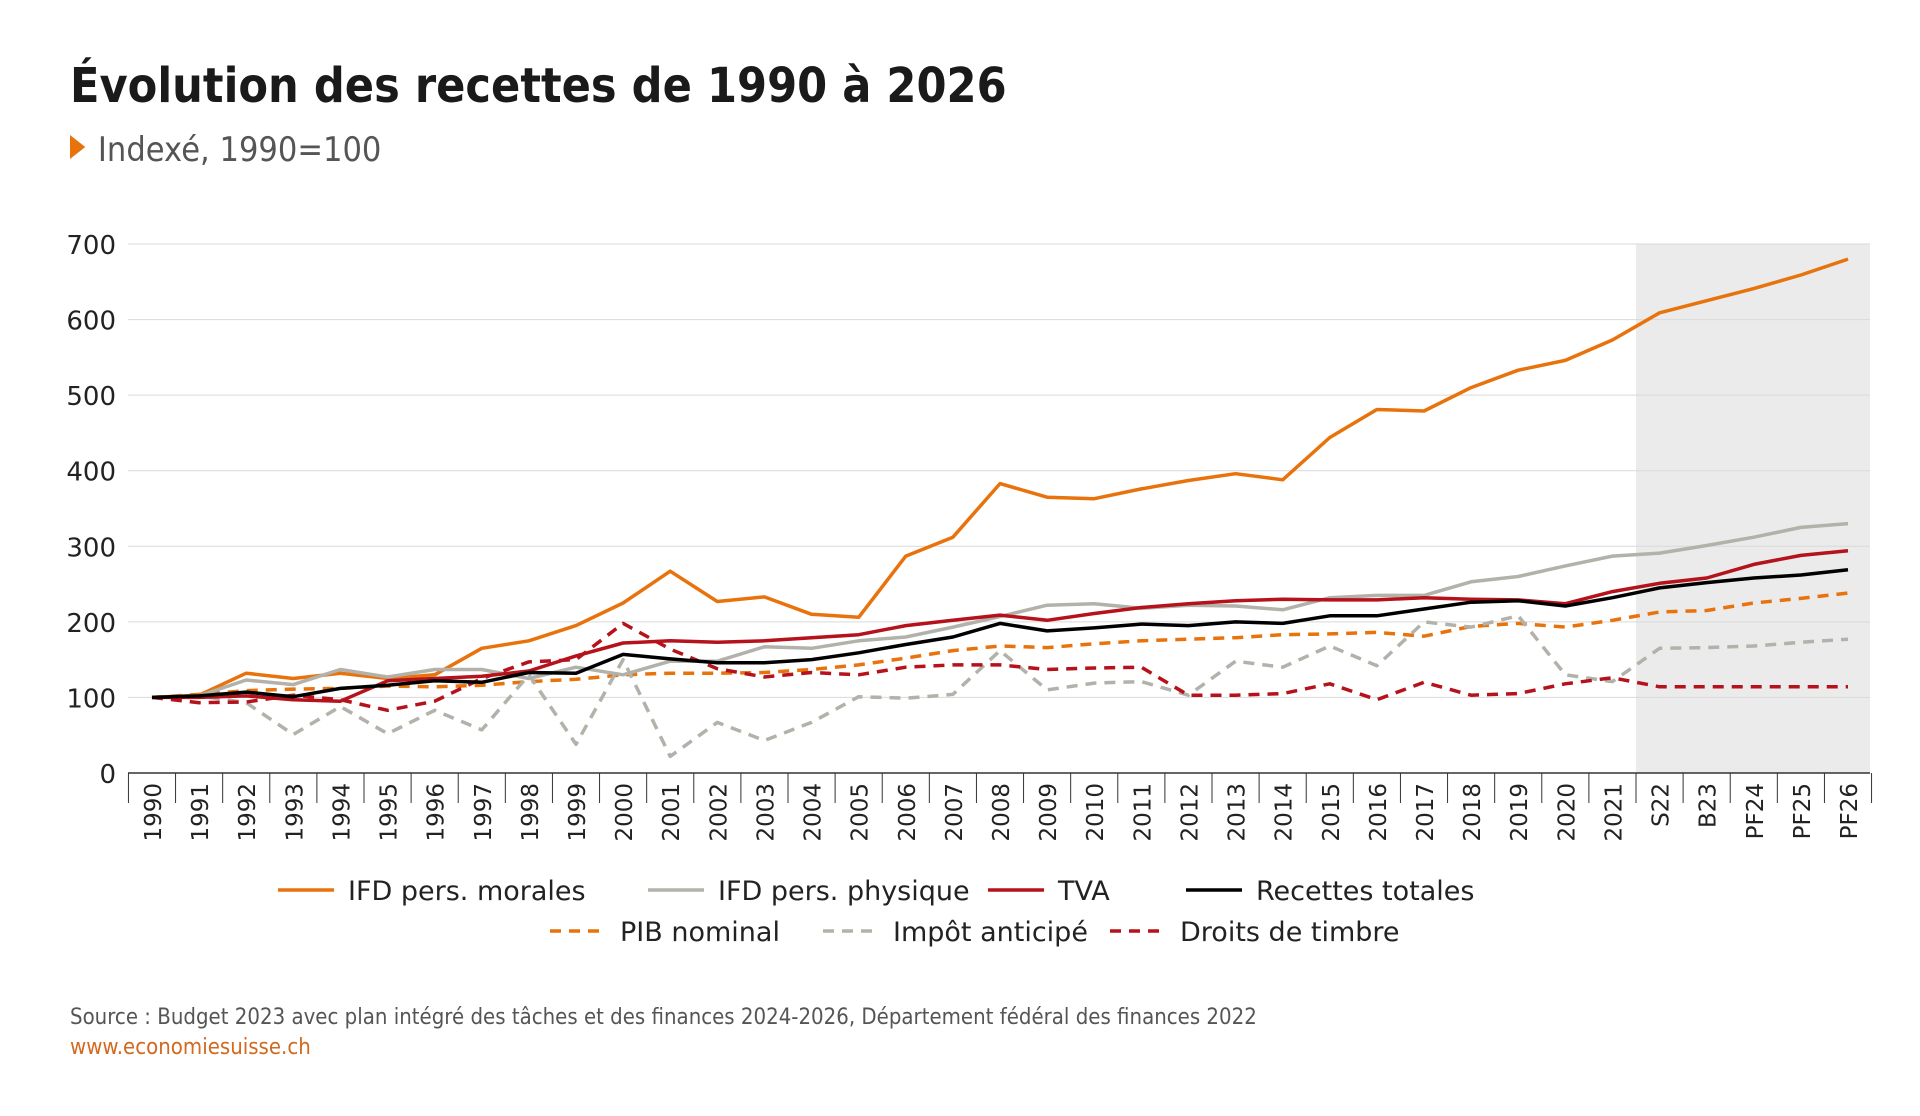 The image size is (1920, 1116). I want to click on y-tick-label: 700, so click(91, 246).